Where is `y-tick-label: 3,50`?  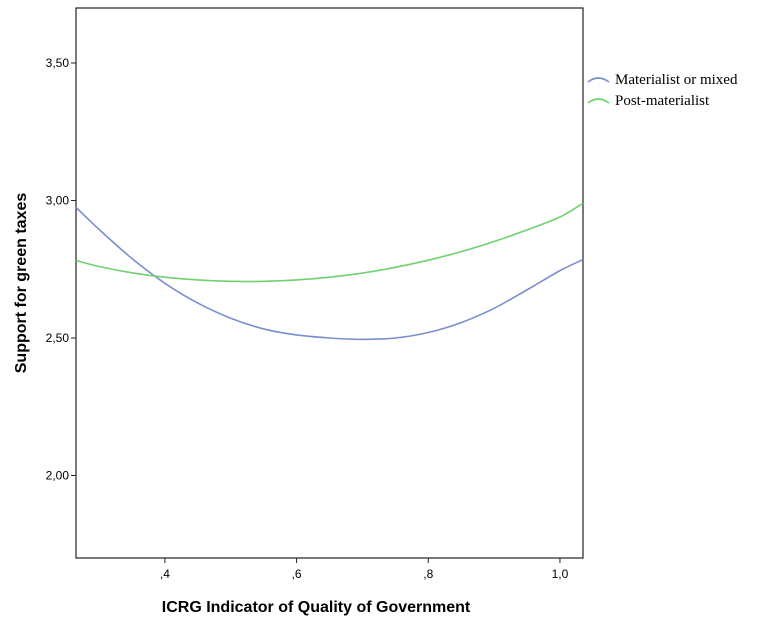
y-tick-label: 3,50 is located at coordinates (58, 63).